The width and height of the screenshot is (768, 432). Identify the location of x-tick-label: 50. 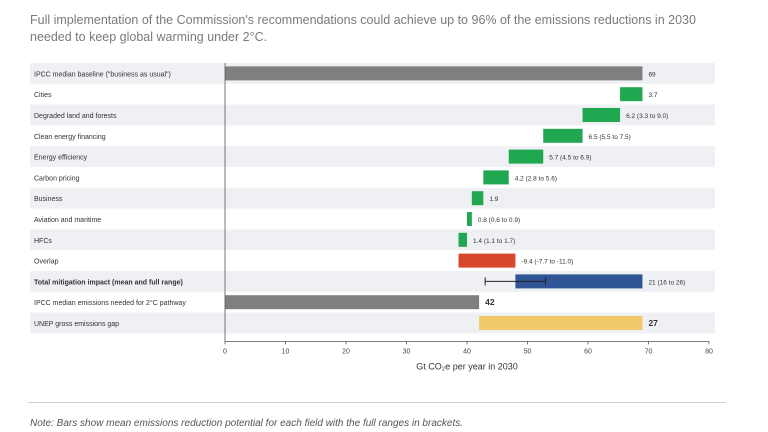
(528, 351).